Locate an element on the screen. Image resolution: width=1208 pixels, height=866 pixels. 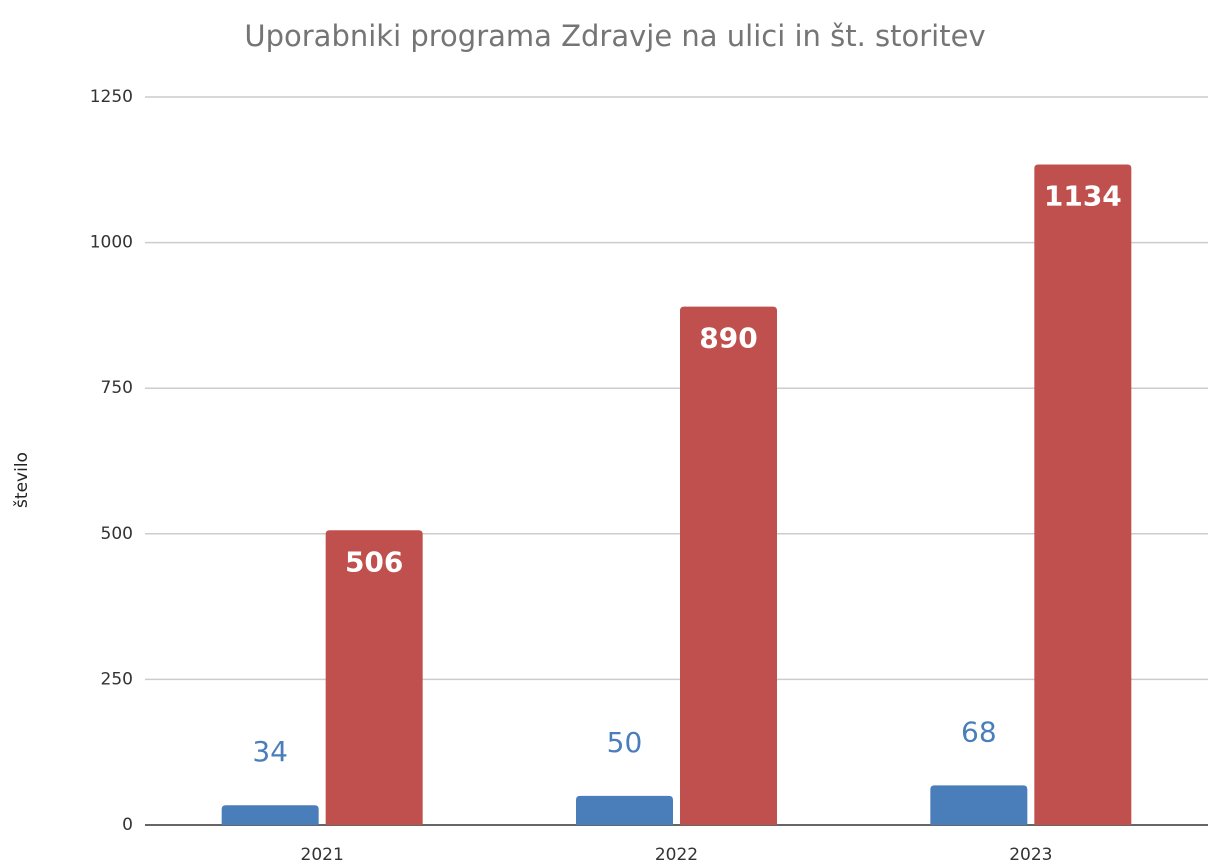
x-tick-label: 2021 is located at coordinates (322, 855).